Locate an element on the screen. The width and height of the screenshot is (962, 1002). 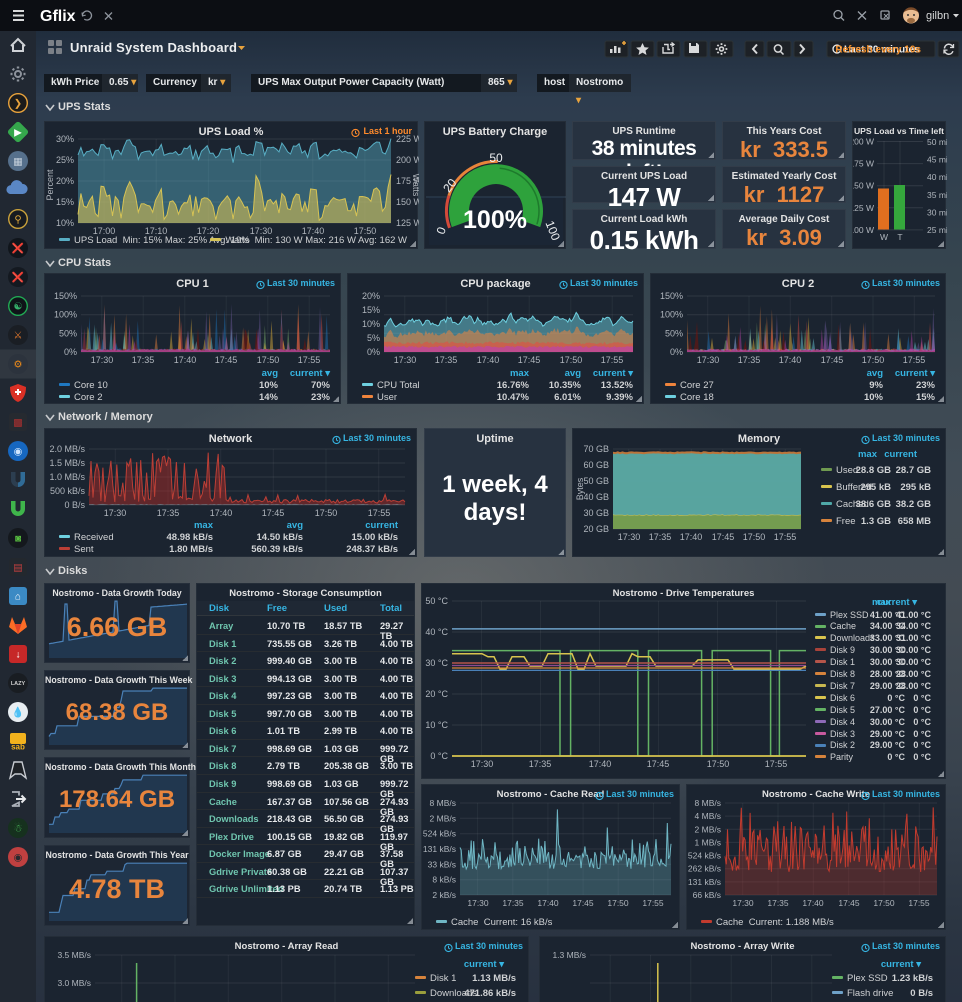
svg-text: 30 °C is located at coordinates (436, 663).